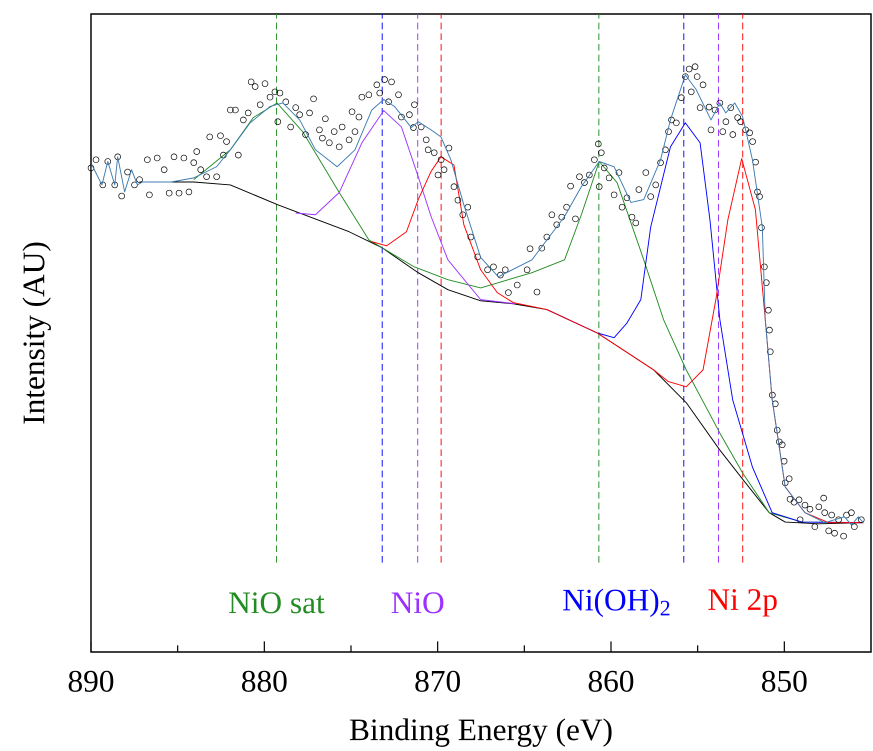 The width and height of the screenshot is (873, 751). What do you see at coordinates (481, 732) in the screenshot?
I see `x-axis-title: Binding Energy (eV)` at bounding box center [481, 732].